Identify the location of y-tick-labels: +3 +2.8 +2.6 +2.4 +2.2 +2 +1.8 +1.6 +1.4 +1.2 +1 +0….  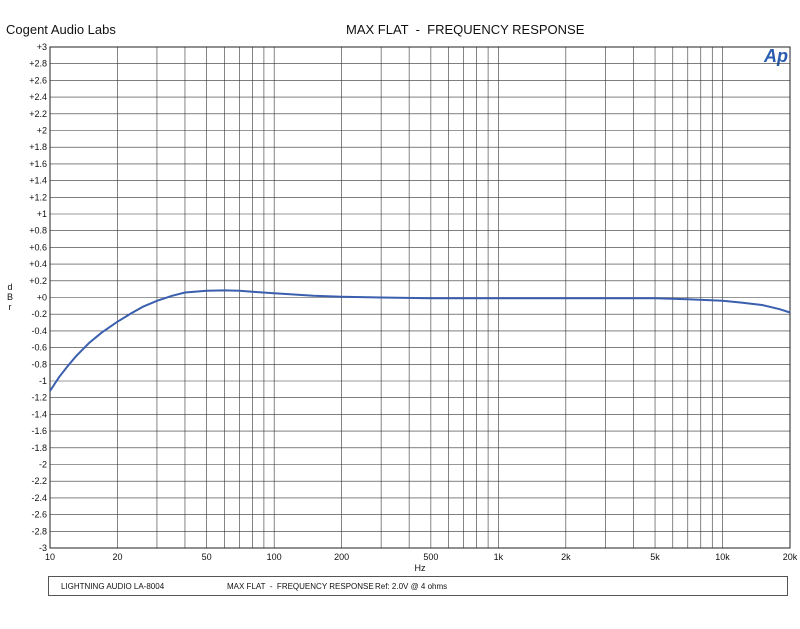
(38, 297).